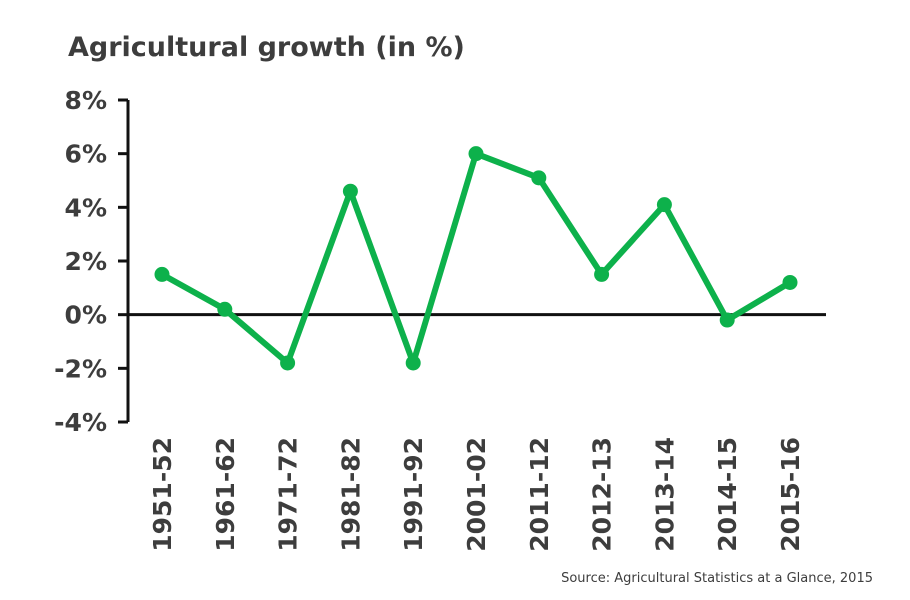 The width and height of the screenshot is (910, 600). What do you see at coordinates (790, 494) in the screenshot?
I see `x-tick-label: 2015-16` at bounding box center [790, 494].